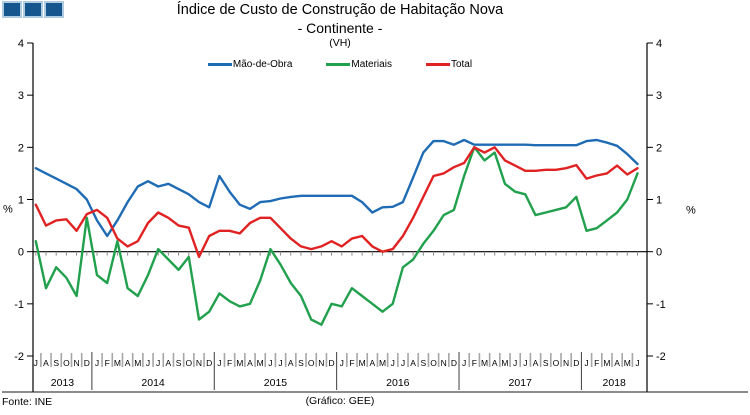 This screenshot has width=750, height=415. I want to click on y-tick-label-left: -1, so click(19, 305).